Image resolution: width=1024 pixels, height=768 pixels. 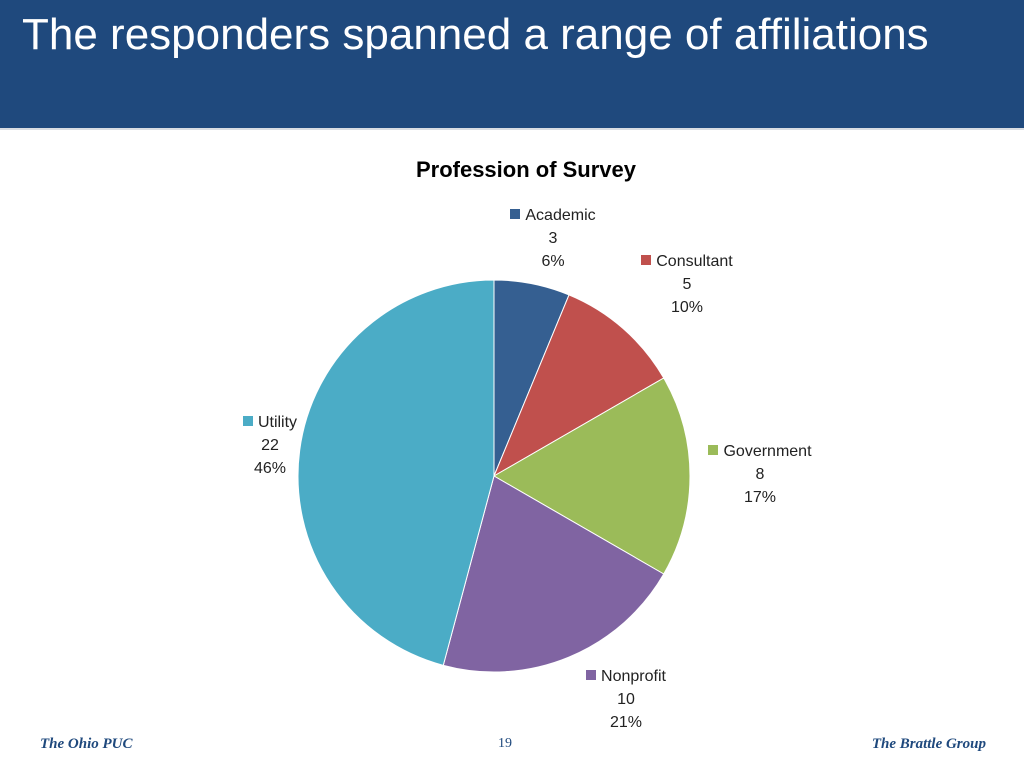 I want to click on government-swatch, so click(x=713, y=450).